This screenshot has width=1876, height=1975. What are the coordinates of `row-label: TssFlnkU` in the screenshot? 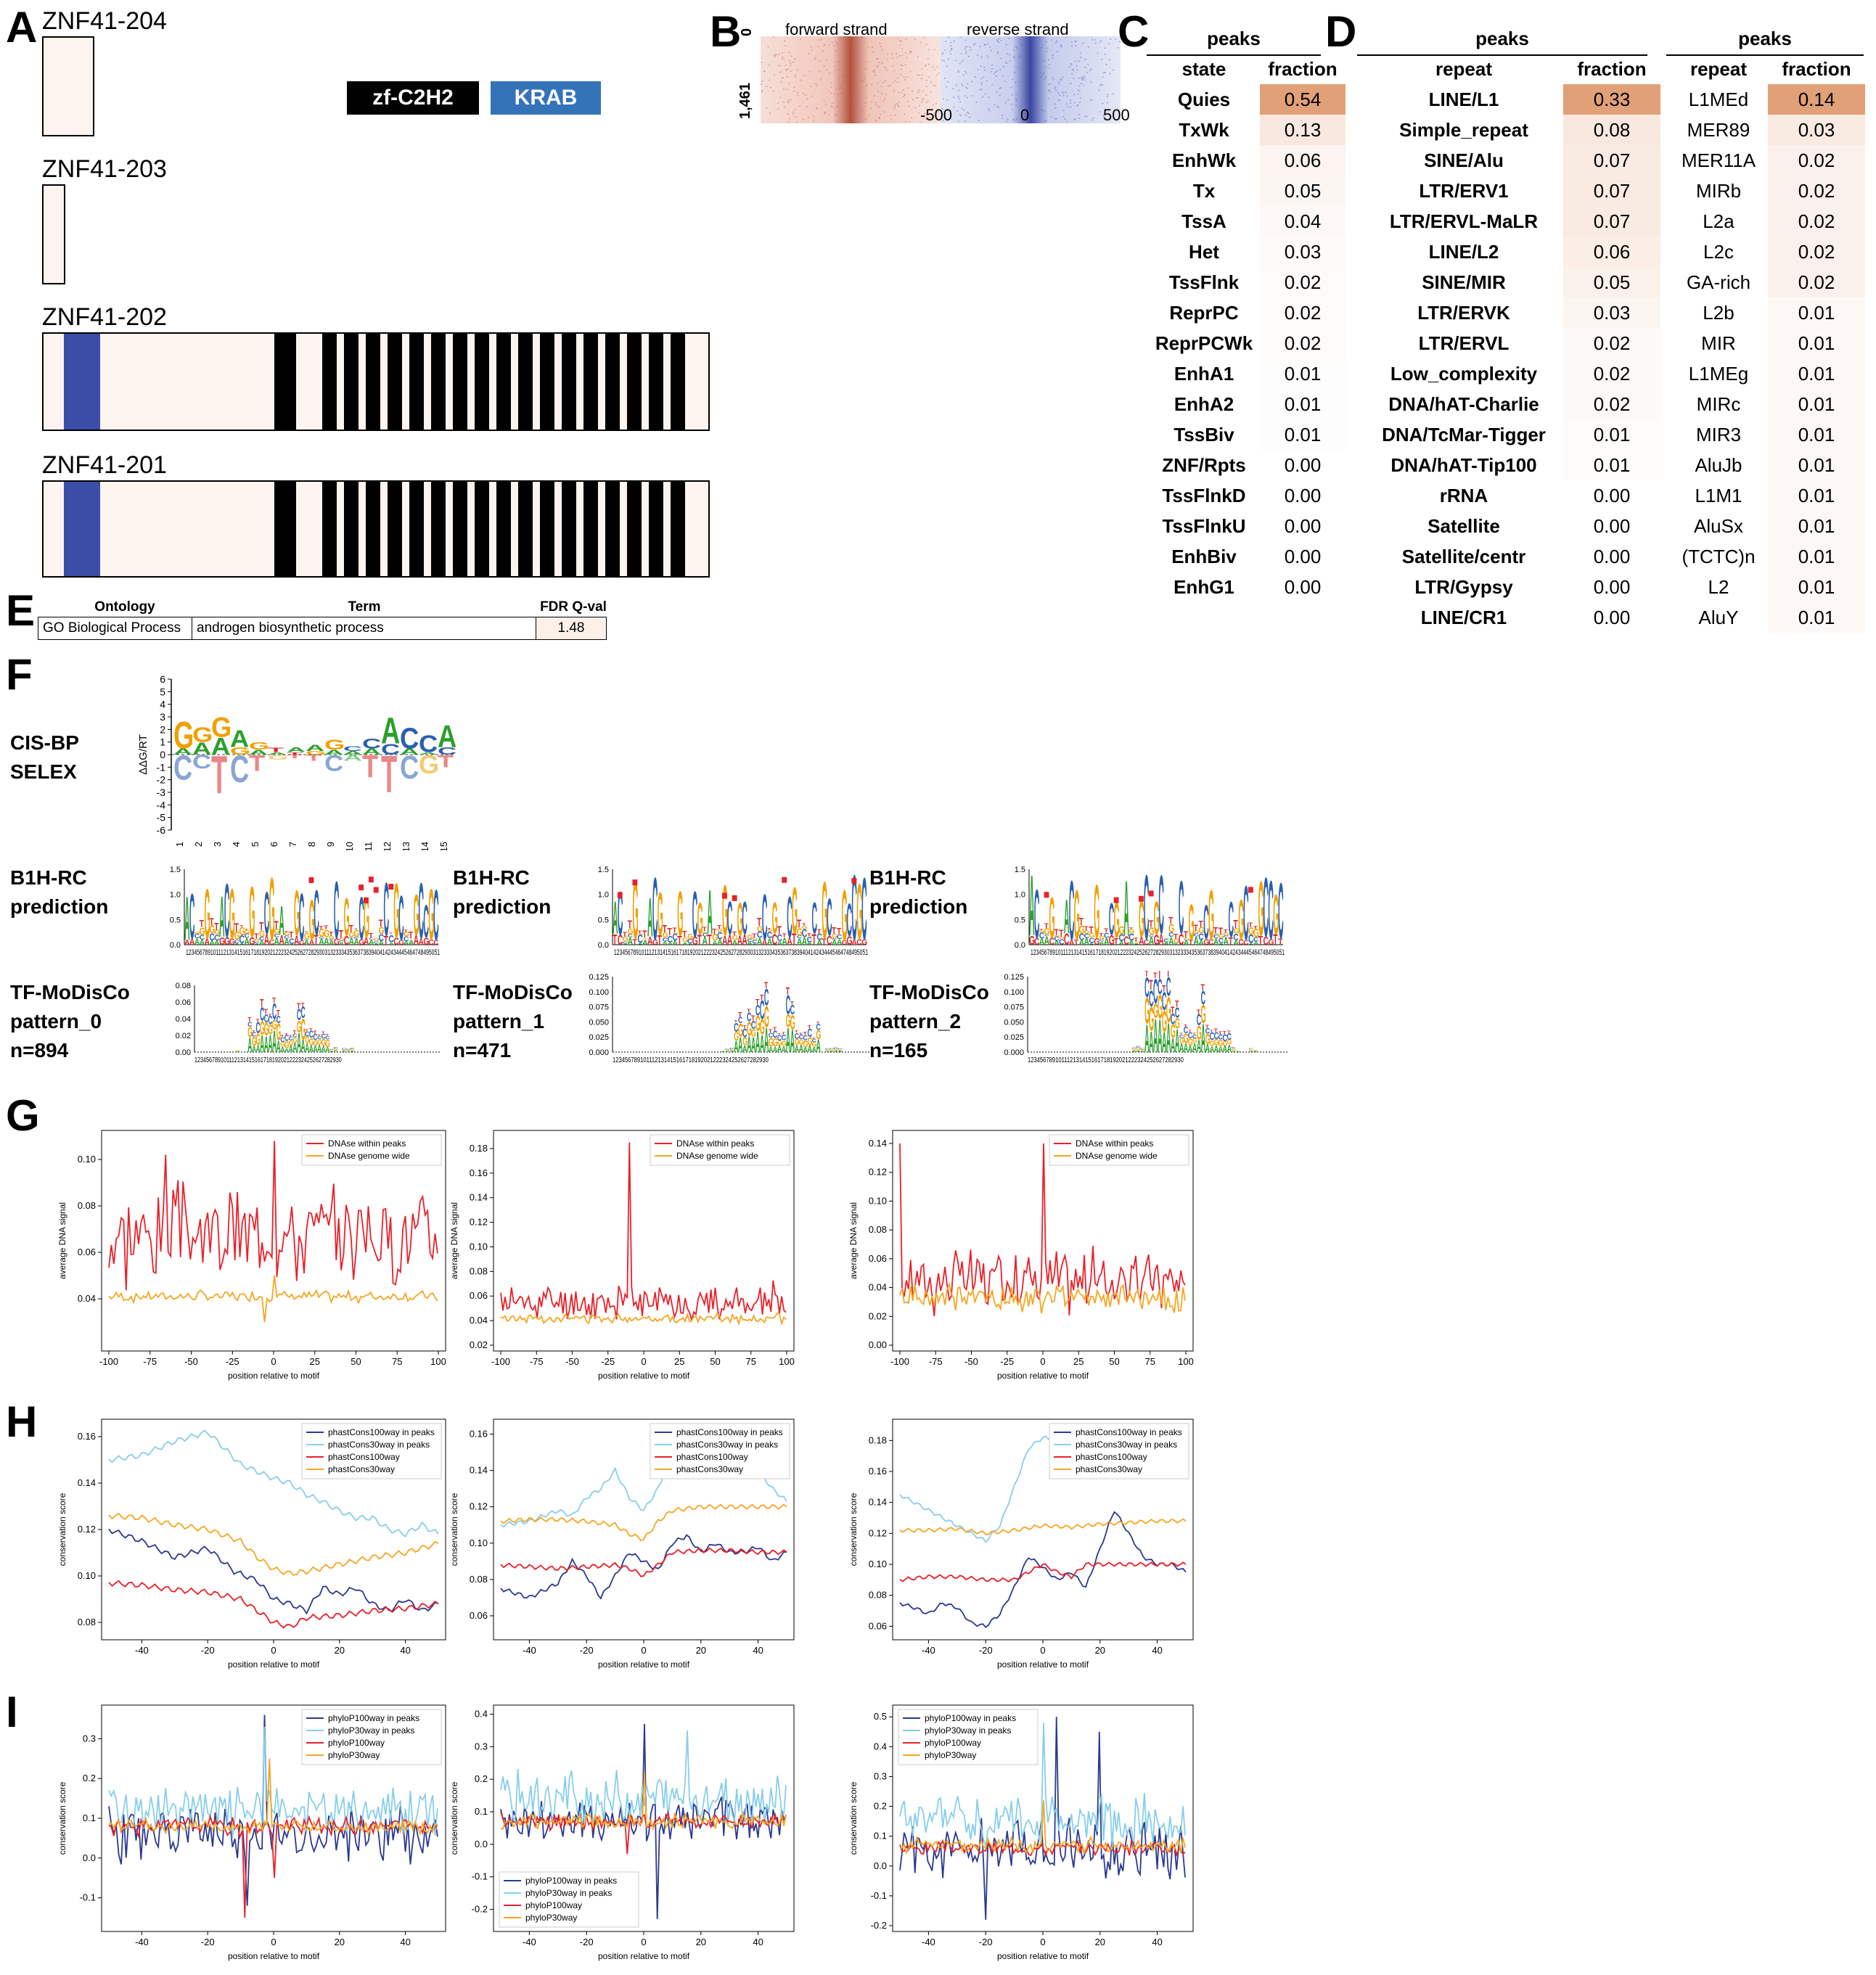 It's located at (1204, 525).